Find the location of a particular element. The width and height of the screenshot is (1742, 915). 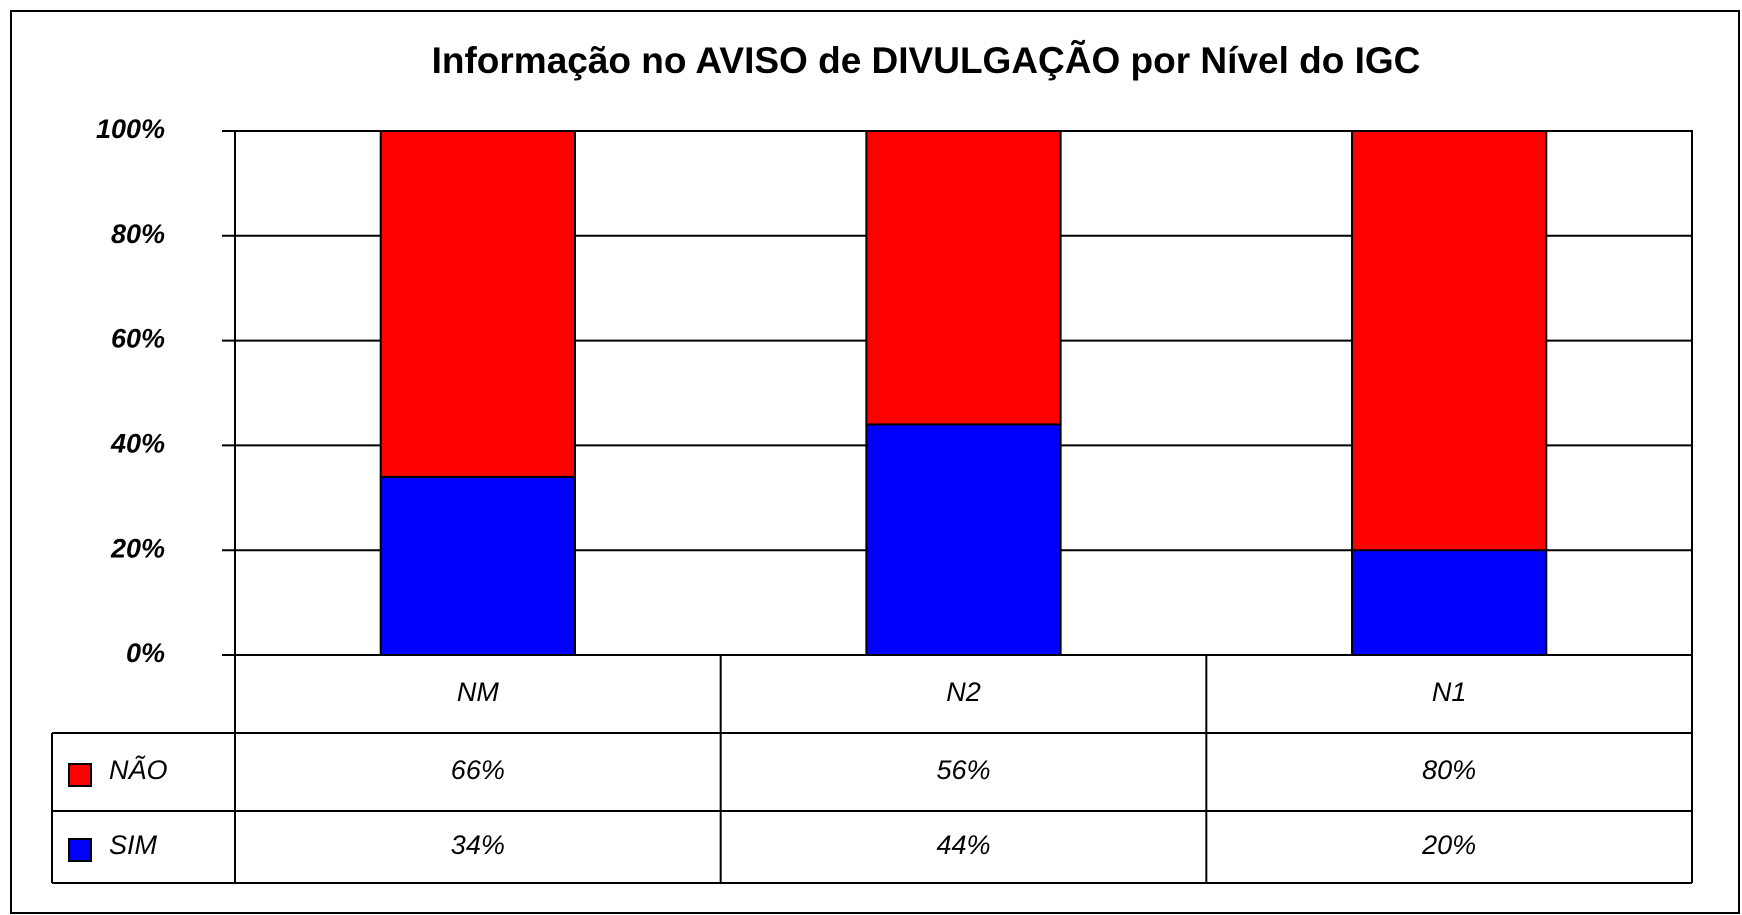

y-tick-label: 20% is located at coordinates (137, 548).